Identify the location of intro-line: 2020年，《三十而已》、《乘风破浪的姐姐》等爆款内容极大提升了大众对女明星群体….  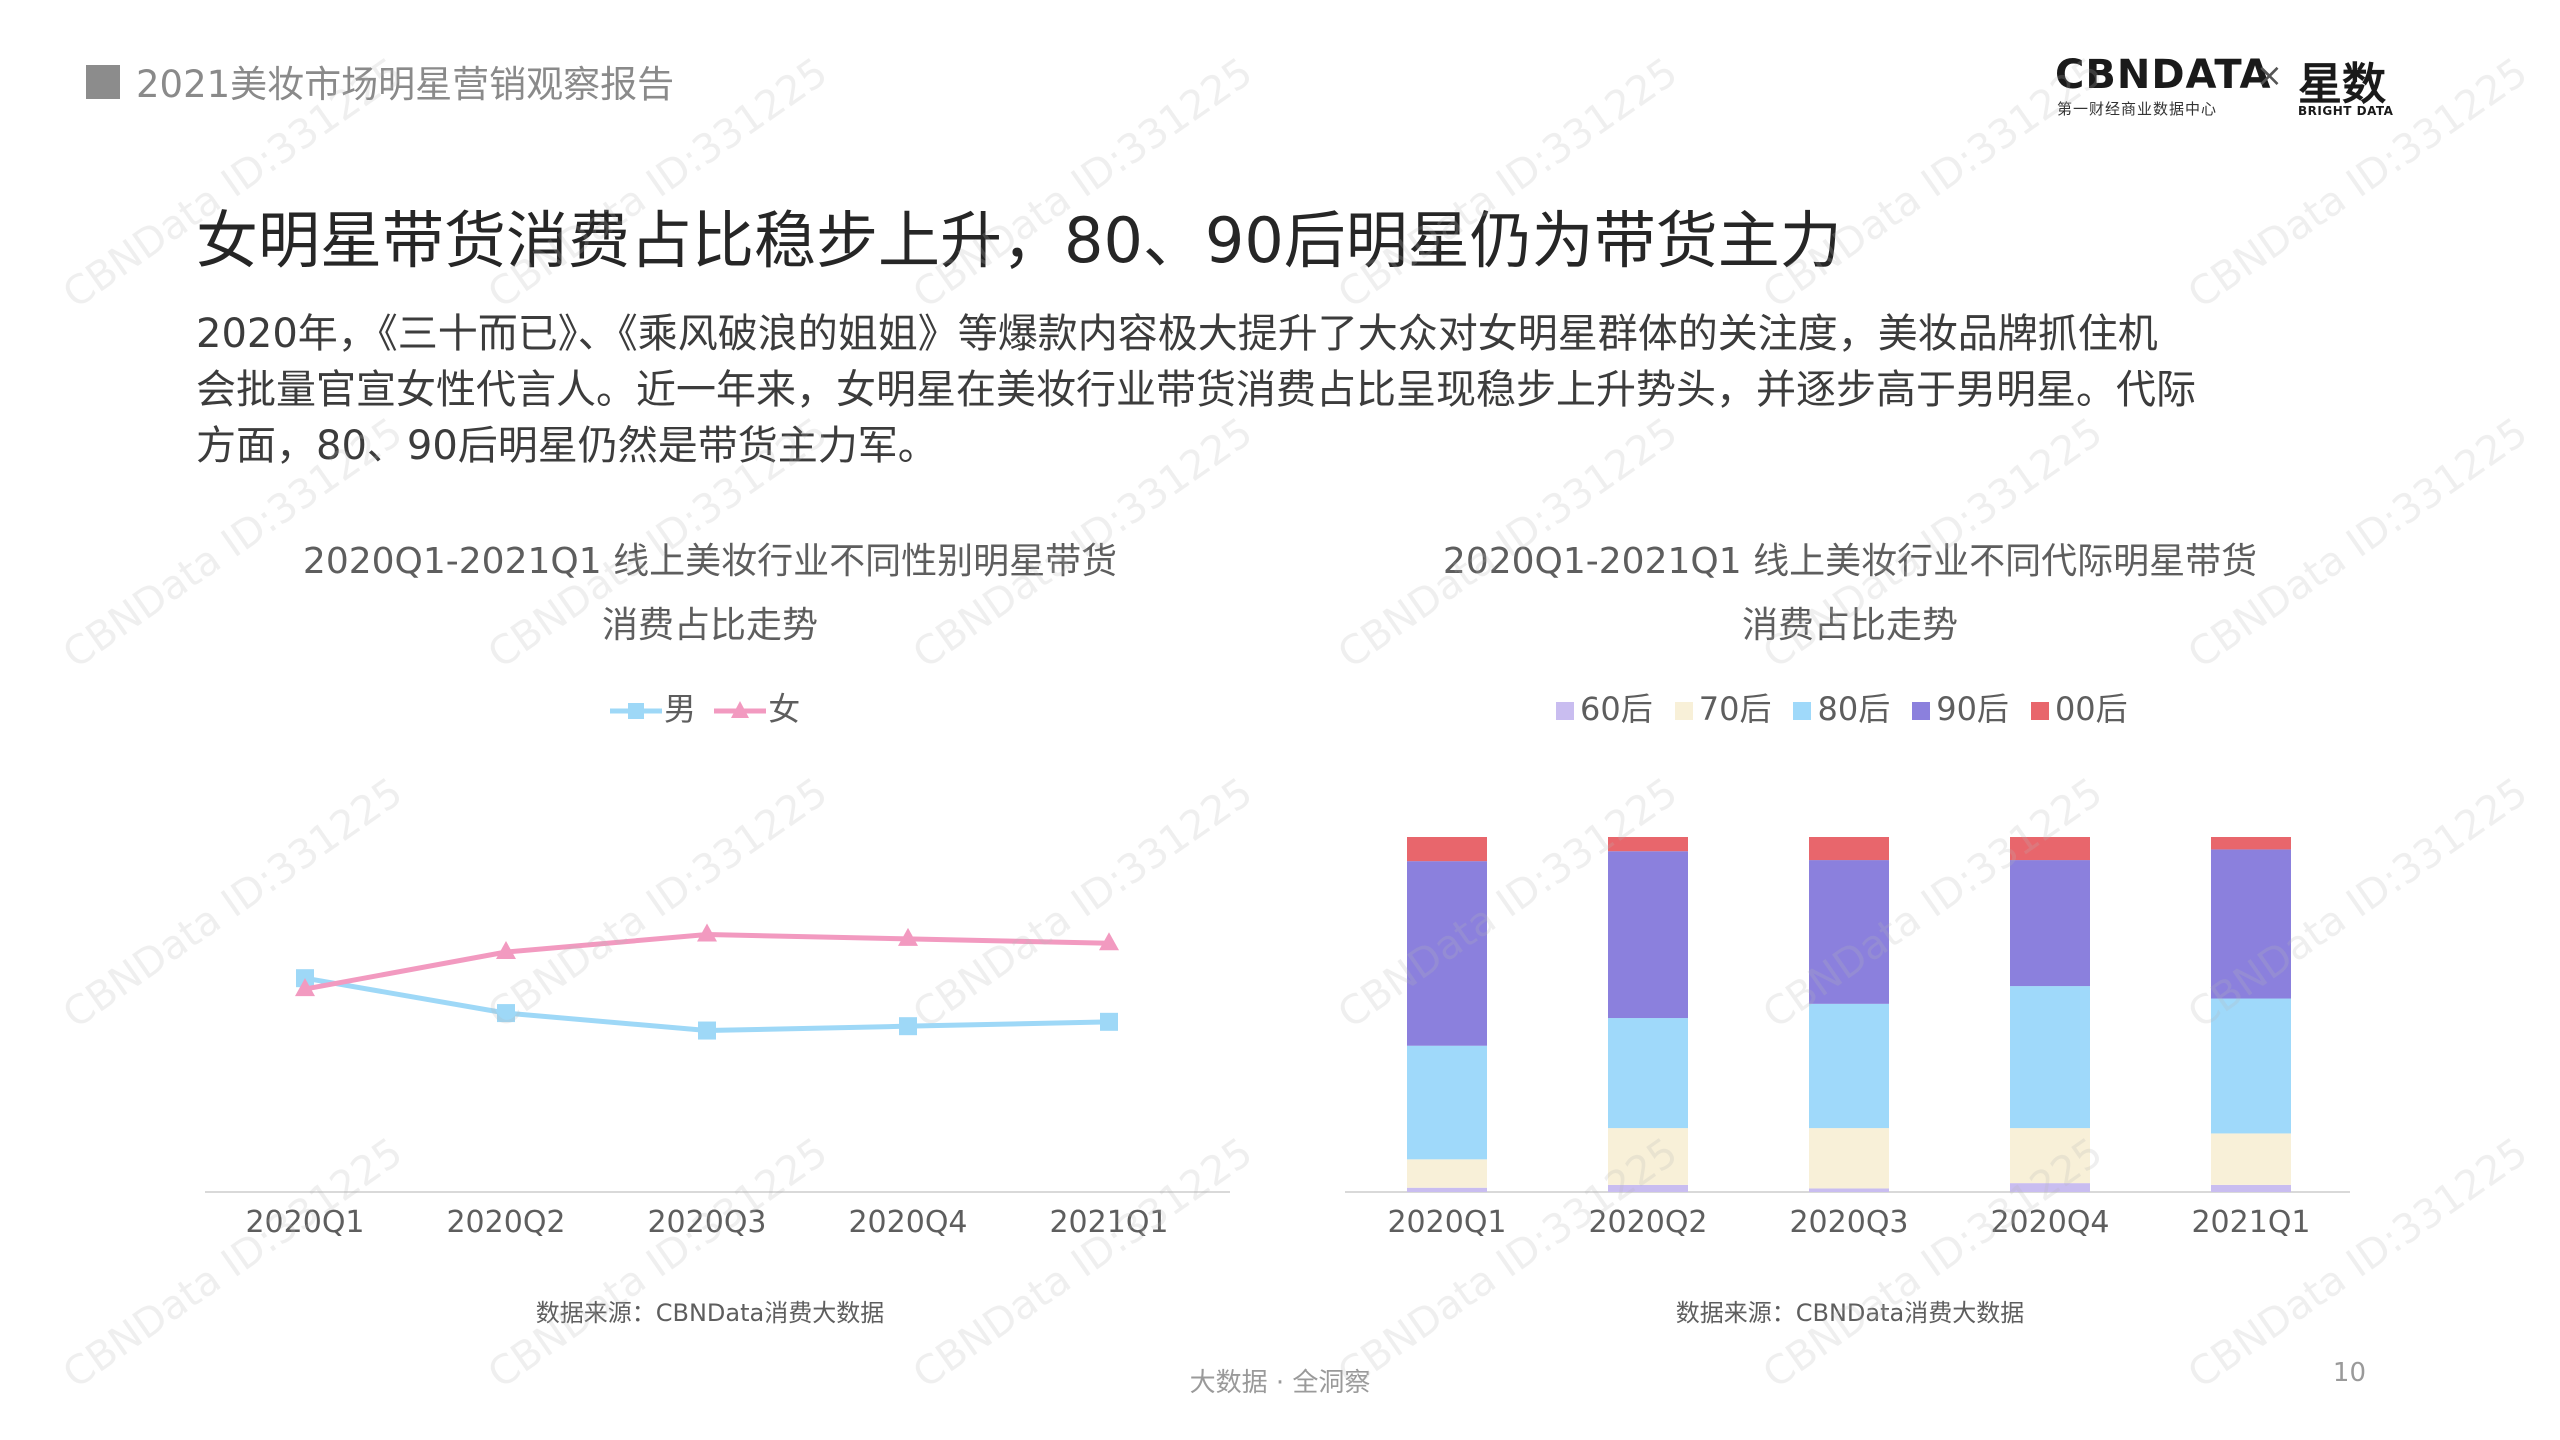
(1177, 334).